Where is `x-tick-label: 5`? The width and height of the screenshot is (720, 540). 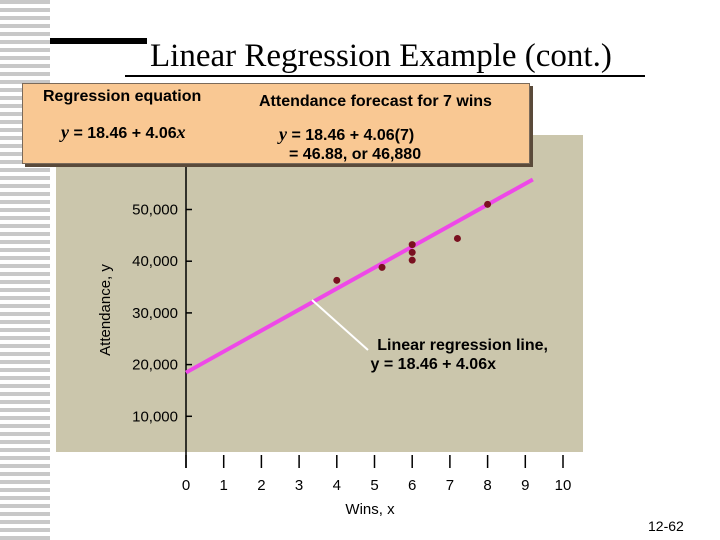
x-tick-label: 5 is located at coordinates (374, 485).